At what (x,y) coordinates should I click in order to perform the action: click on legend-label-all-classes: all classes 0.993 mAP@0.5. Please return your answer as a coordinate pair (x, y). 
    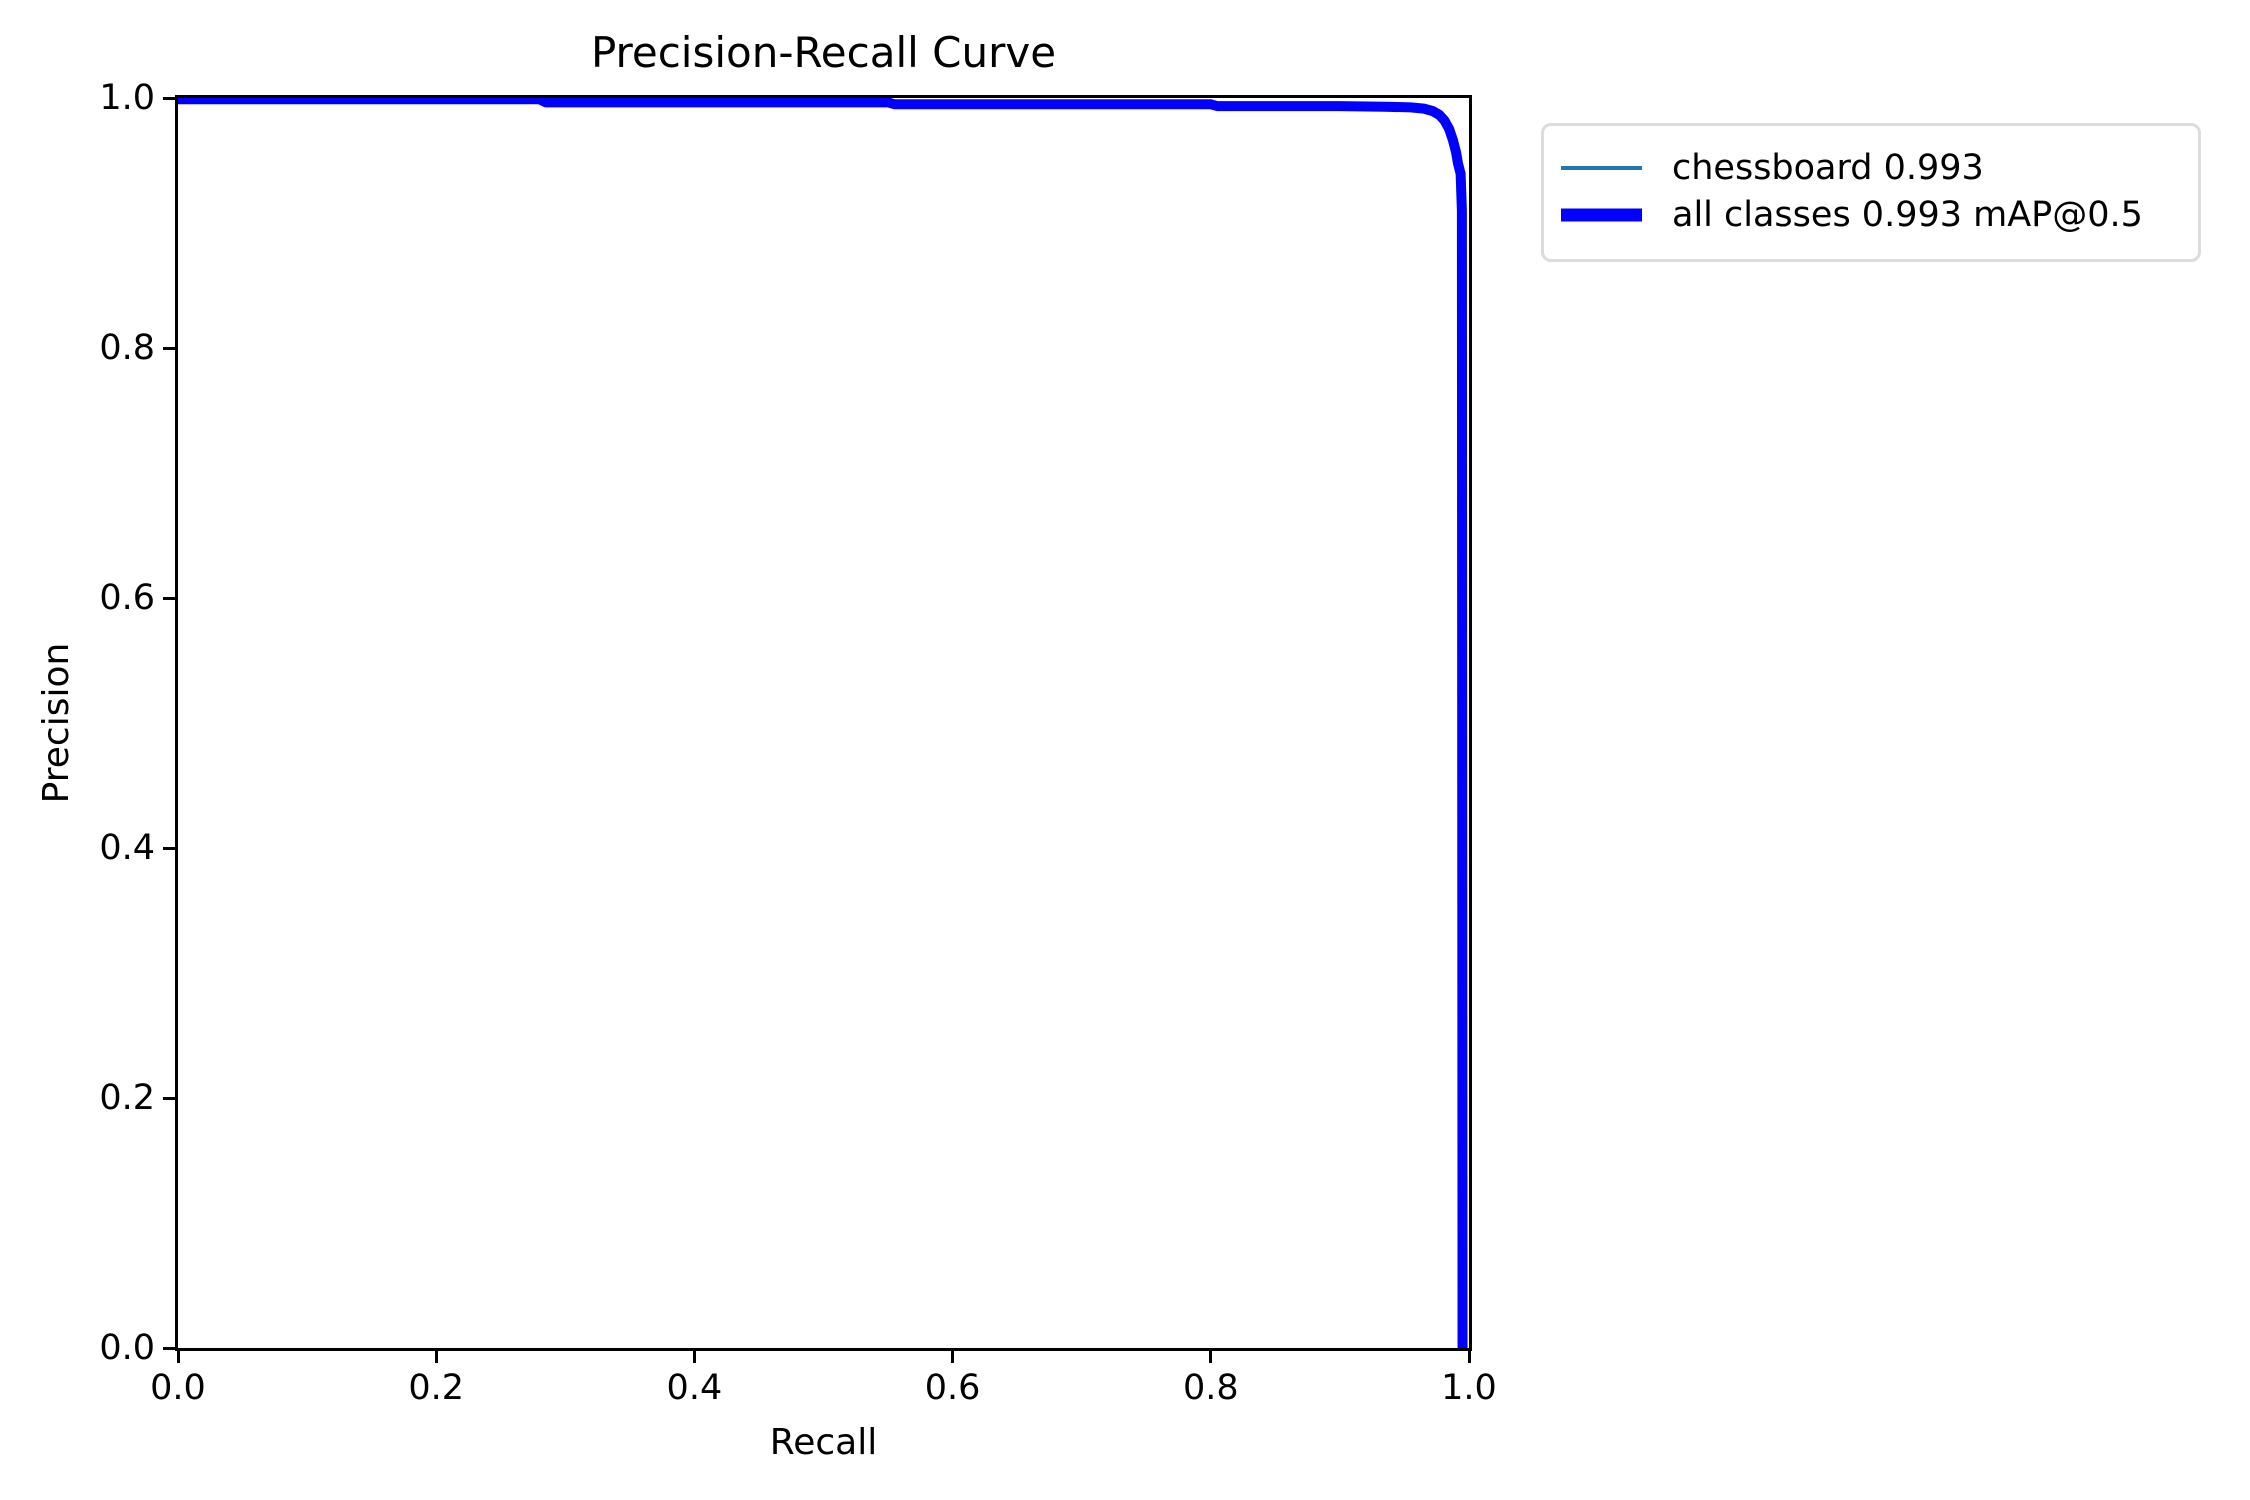
    Looking at the image, I should click on (1907, 214).